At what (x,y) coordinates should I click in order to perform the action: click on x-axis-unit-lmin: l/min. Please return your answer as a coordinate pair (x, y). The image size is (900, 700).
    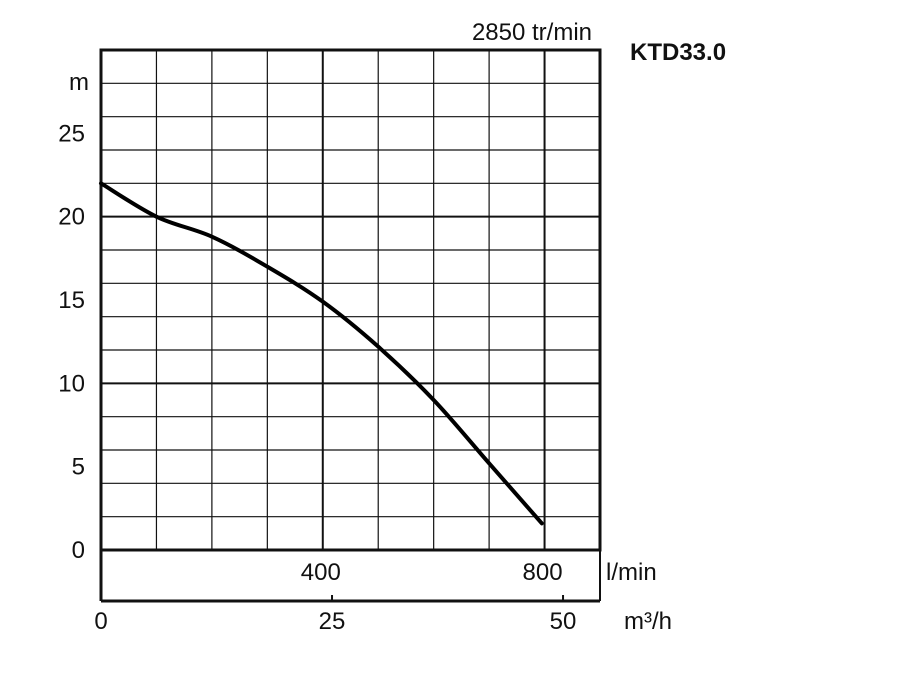
    Looking at the image, I should click on (631, 572).